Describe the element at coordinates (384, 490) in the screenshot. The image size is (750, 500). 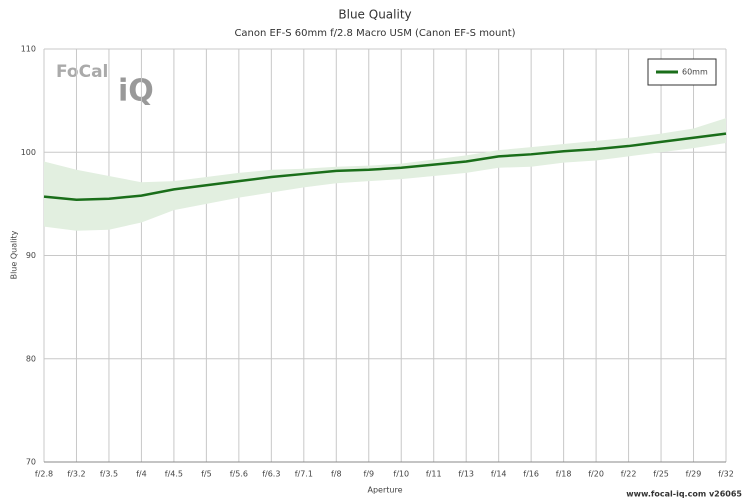
I see `x-axis-label: Aperture` at that location.